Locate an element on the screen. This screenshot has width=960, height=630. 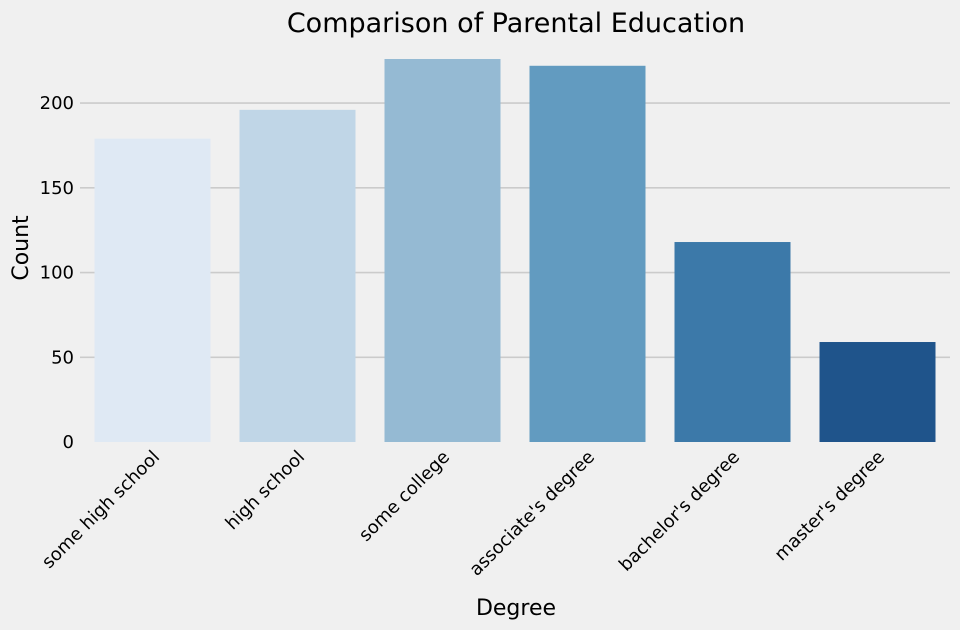
y-tick-label: 200 is located at coordinates (57, 103).